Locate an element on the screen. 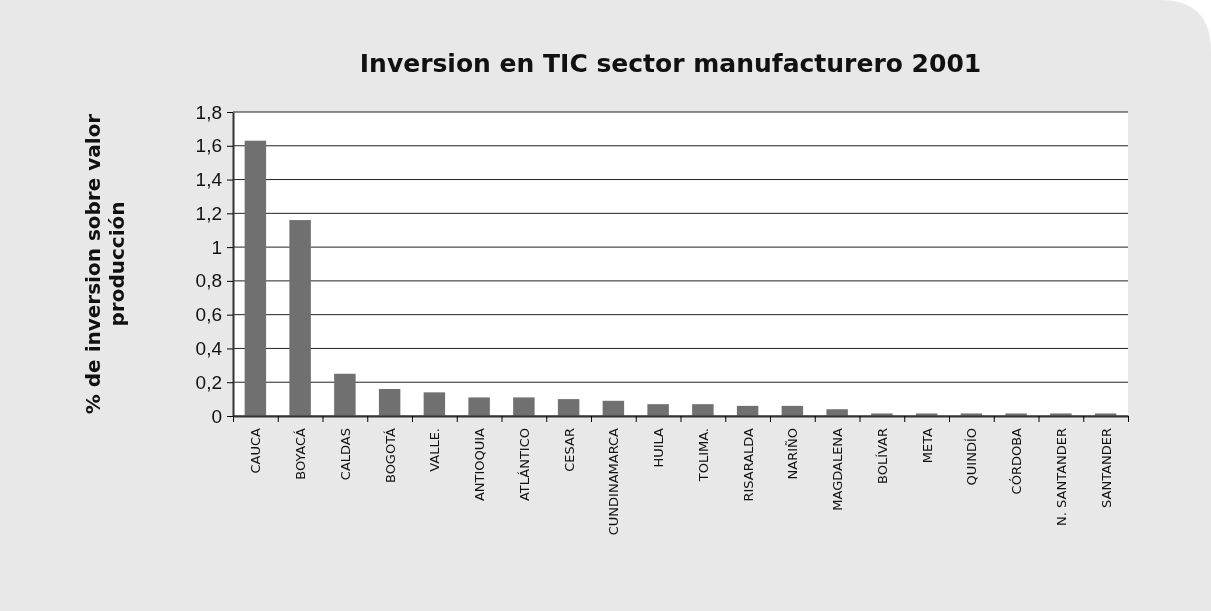  x-tick-label: BOLÍVAR is located at coordinates (882, 456).